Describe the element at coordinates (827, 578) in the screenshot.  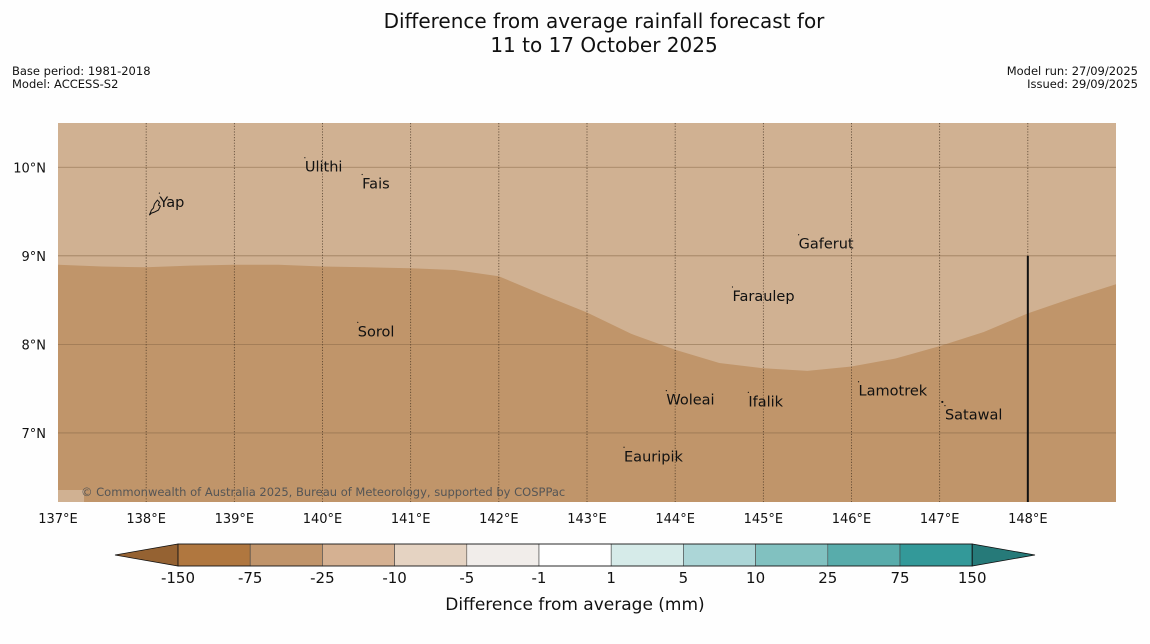
I see `legend-tick-label: 25` at that location.